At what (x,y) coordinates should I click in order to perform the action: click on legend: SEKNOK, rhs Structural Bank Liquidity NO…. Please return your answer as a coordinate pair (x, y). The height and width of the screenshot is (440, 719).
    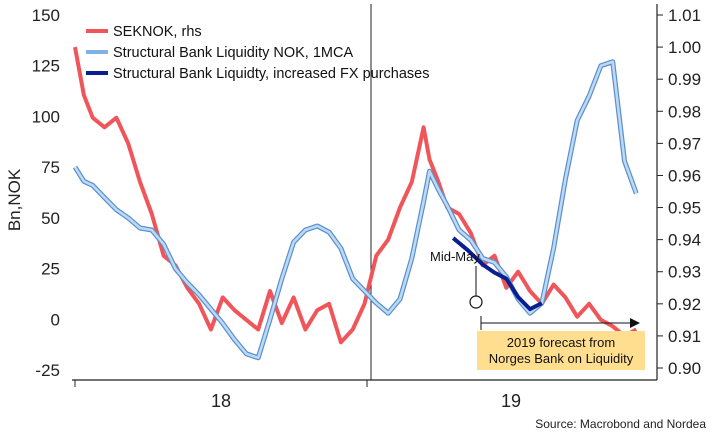
    Looking at the image, I should click on (257, 53).